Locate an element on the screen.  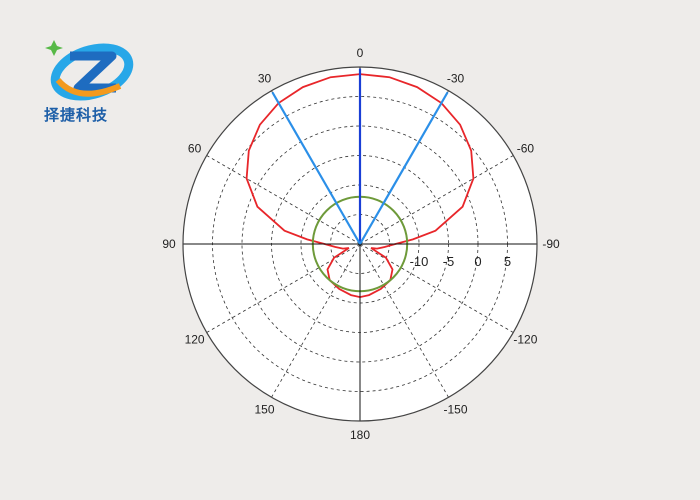
radial-tick-label: -5 is located at coordinates (449, 261).